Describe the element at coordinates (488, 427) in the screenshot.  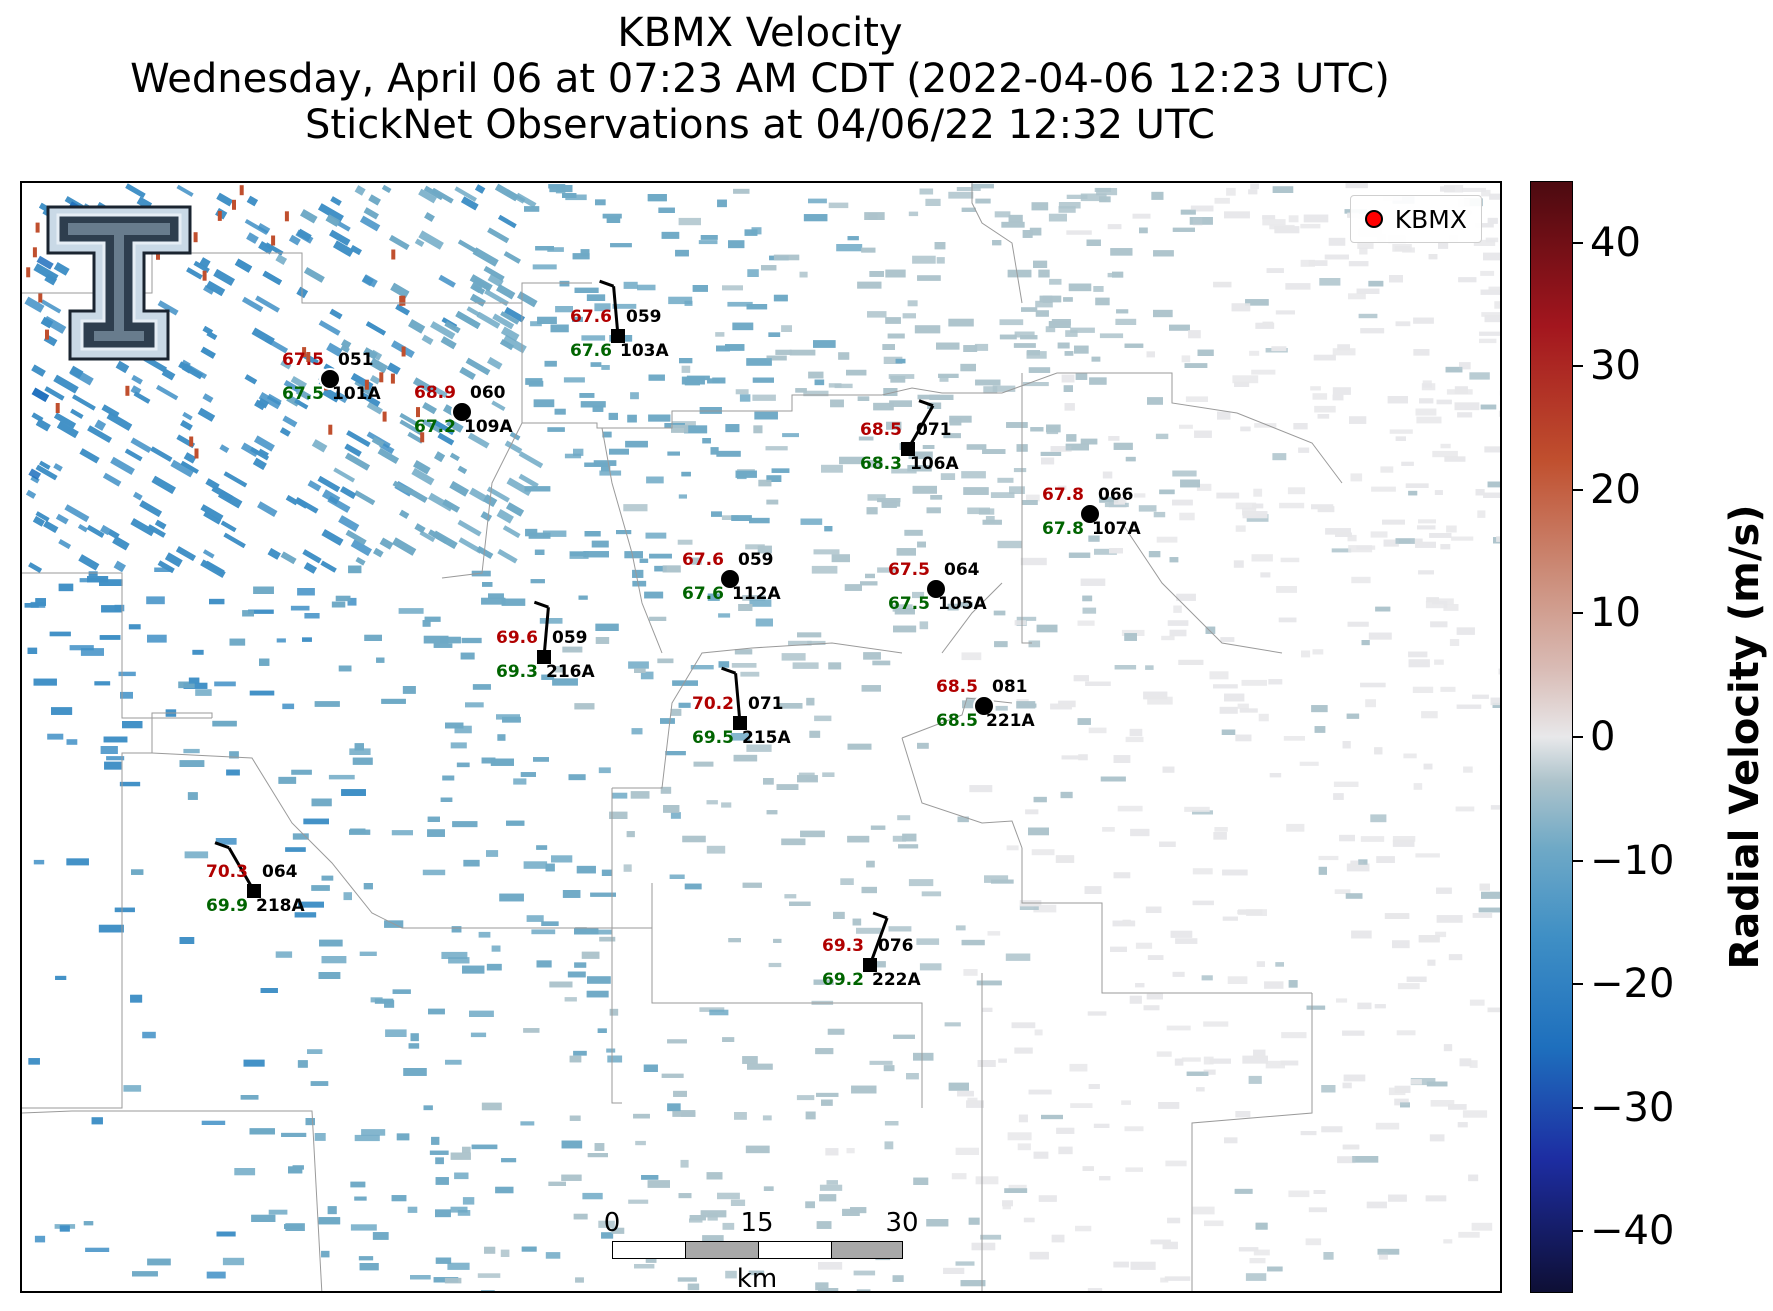
I see `station-id: 109A` at that location.